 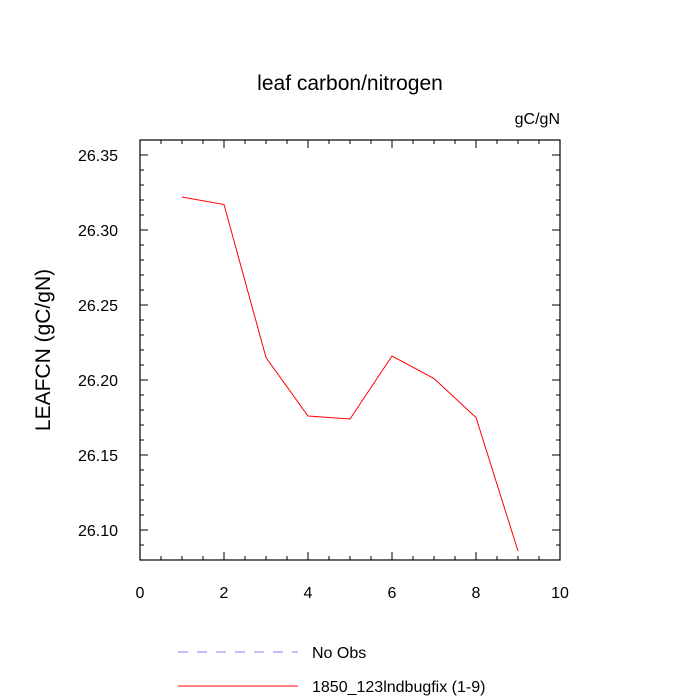 I want to click on x-tick-label: 8, so click(x=476, y=593).